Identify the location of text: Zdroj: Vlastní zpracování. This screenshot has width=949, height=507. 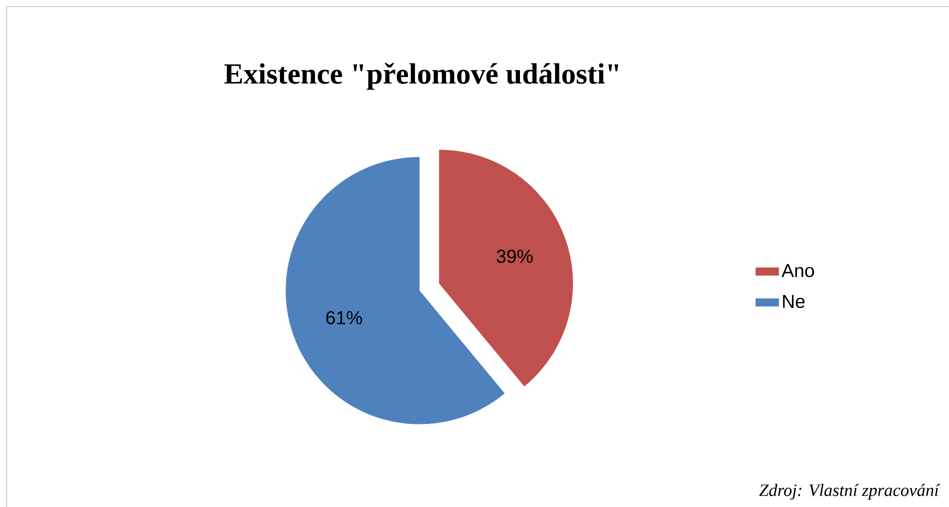
(849, 492).